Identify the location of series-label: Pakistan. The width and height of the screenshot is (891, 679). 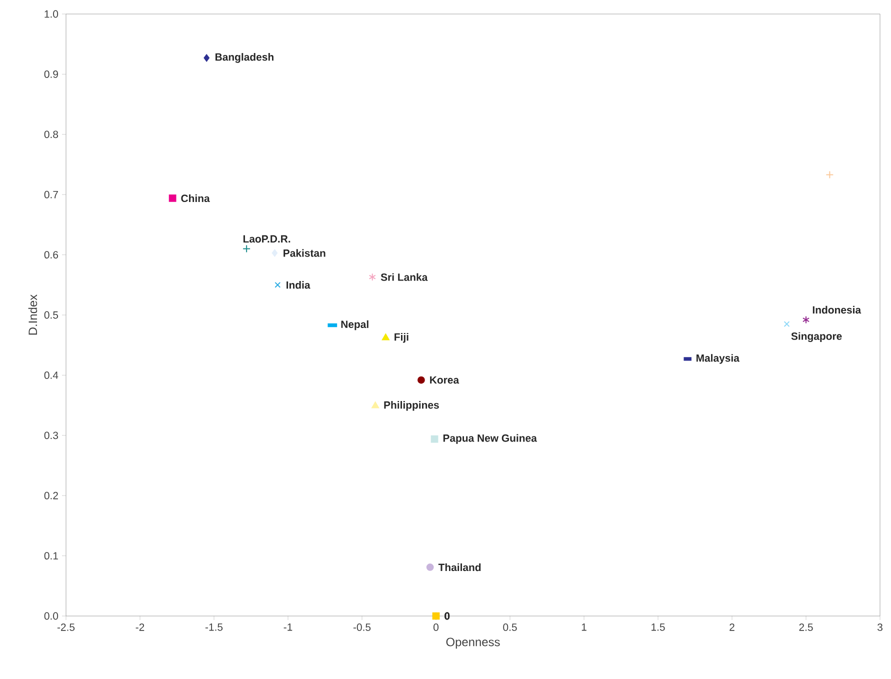
(305, 253).